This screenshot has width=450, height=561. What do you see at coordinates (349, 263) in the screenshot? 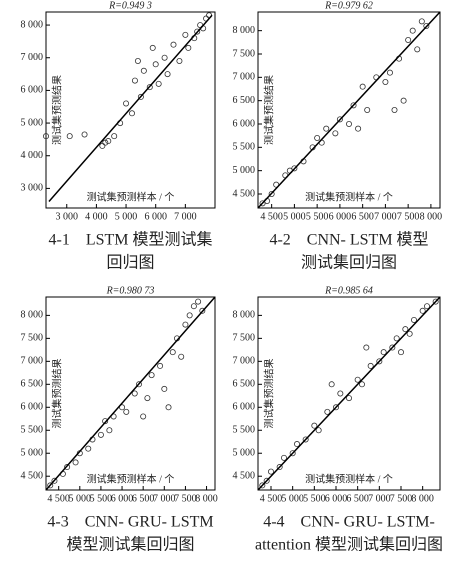
I see `caption: 测试集回归图` at bounding box center [349, 263].